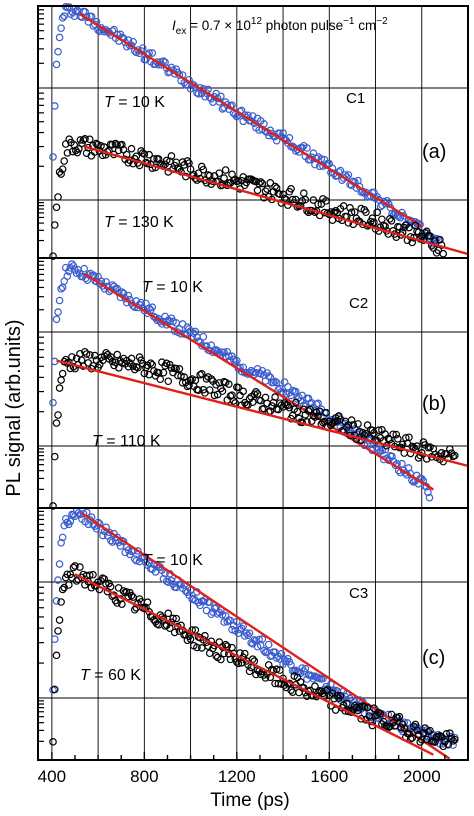 This screenshot has height=816, width=474. Describe the element at coordinates (329, 776) in the screenshot. I see `x-tick-label: 1600` at that location.